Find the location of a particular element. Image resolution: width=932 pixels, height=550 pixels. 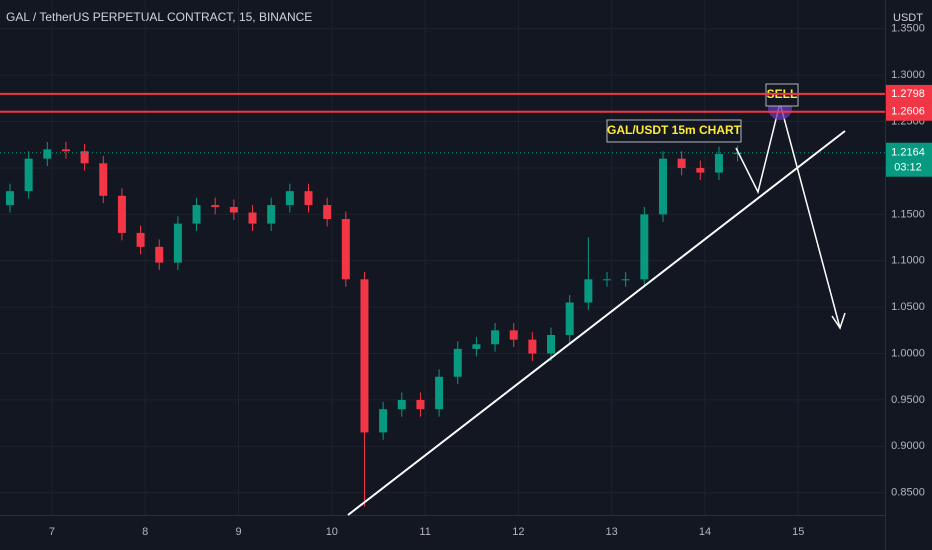

y-tick-label: 1.3500 is located at coordinates (908, 29).